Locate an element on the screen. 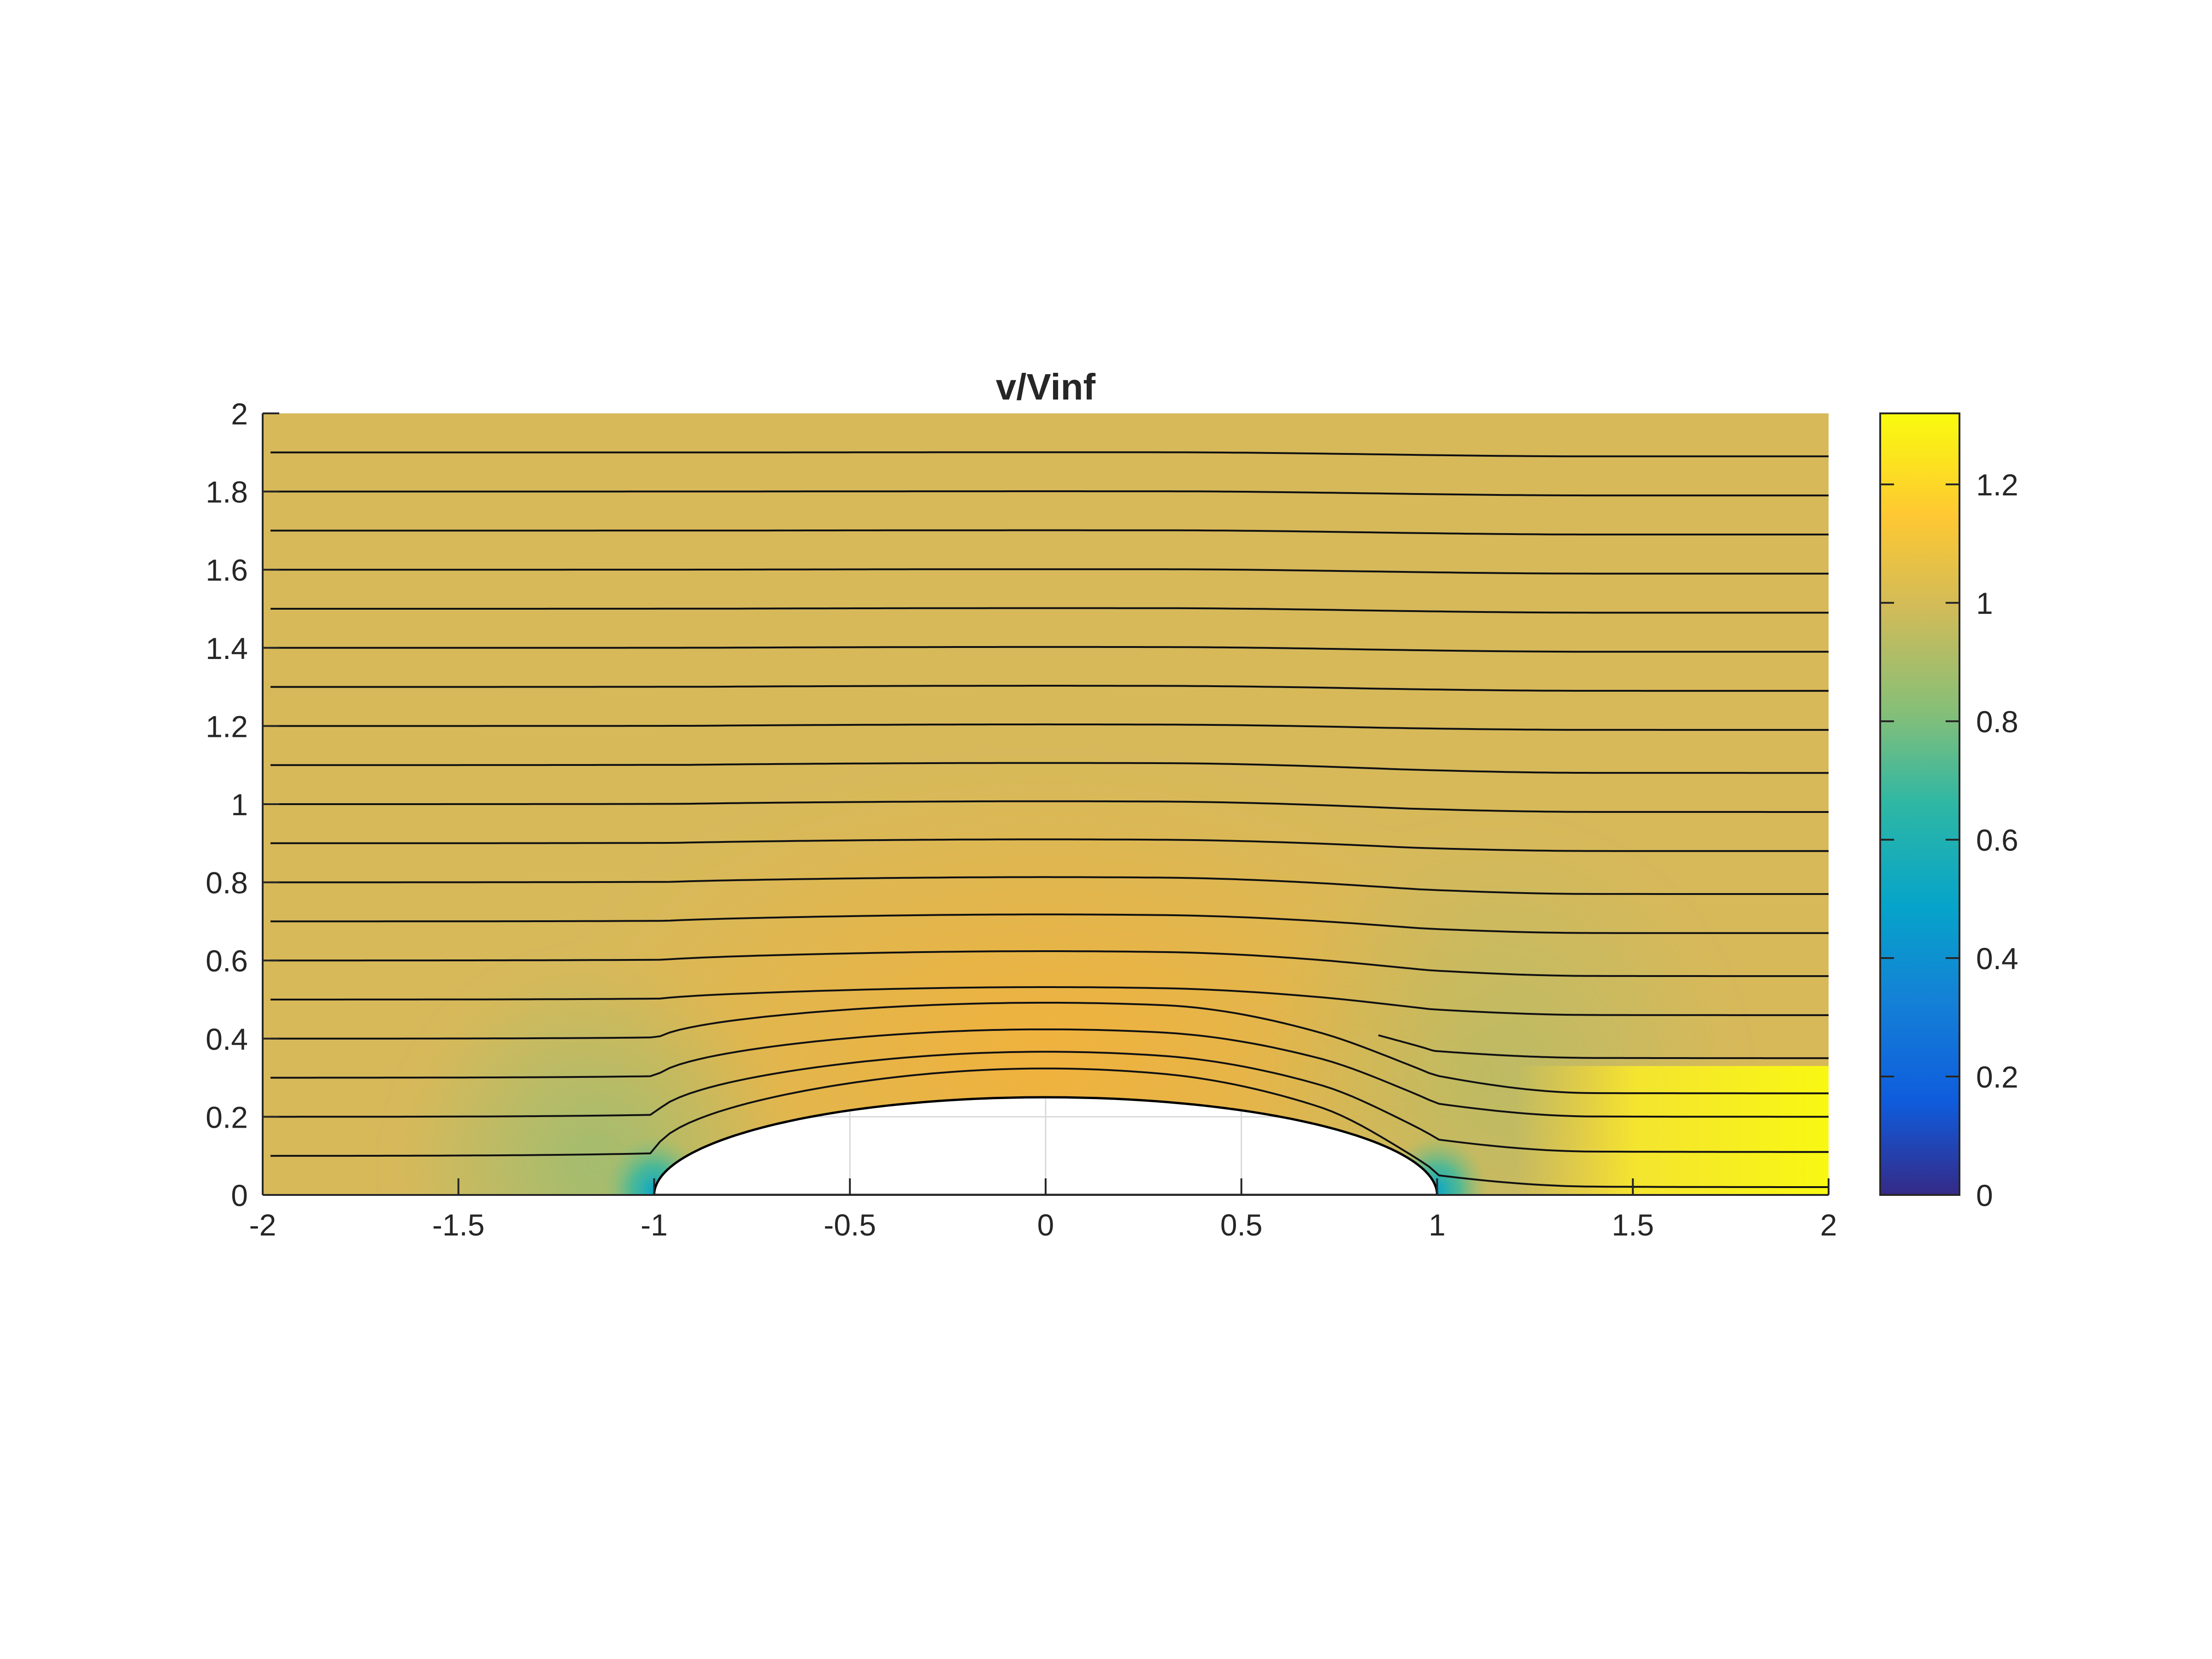  colorbar-tick-label: 0.2 is located at coordinates (1997, 1077).